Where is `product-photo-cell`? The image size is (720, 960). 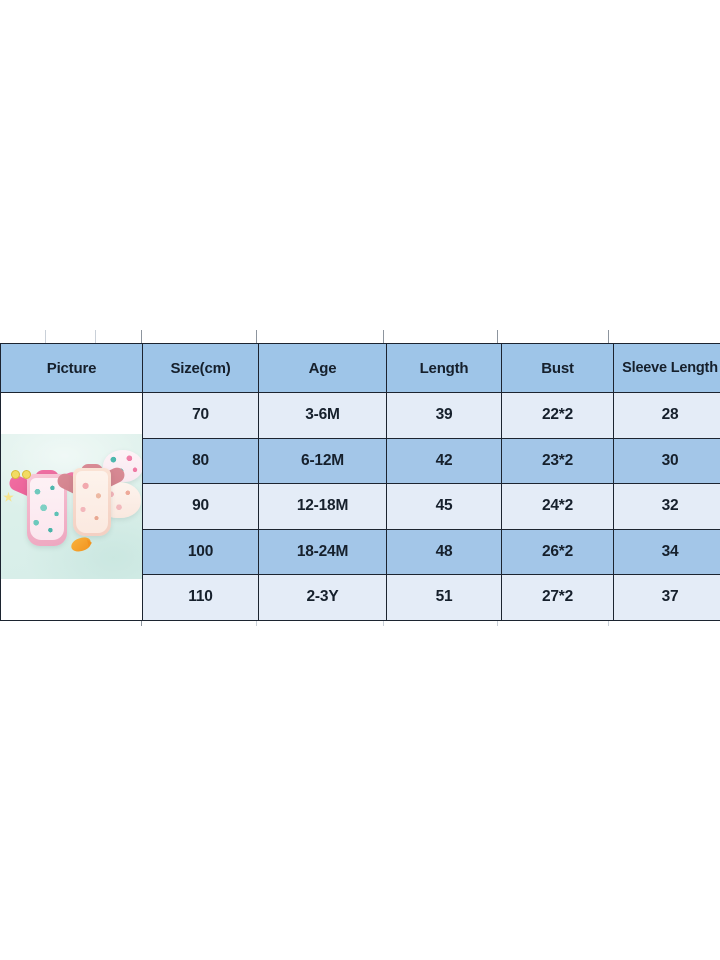 product-photo-cell is located at coordinates (71, 506).